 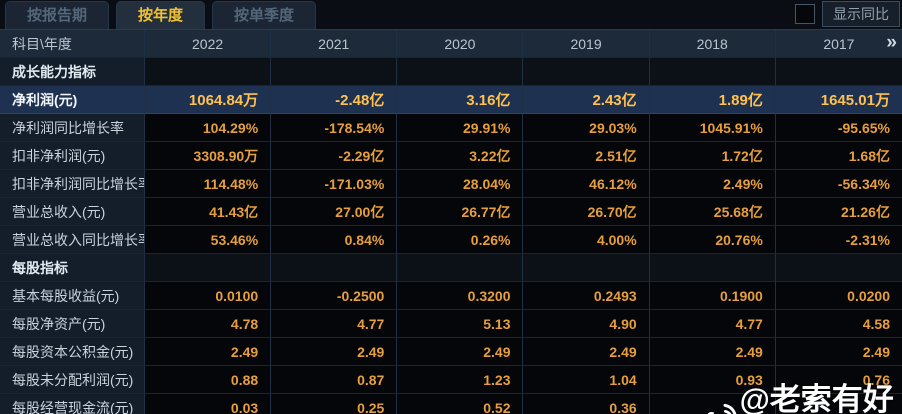 What do you see at coordinates (161, 15) in the screenshot?
I see `tab-by-year: 按年度` at bounding box center [161, 15].